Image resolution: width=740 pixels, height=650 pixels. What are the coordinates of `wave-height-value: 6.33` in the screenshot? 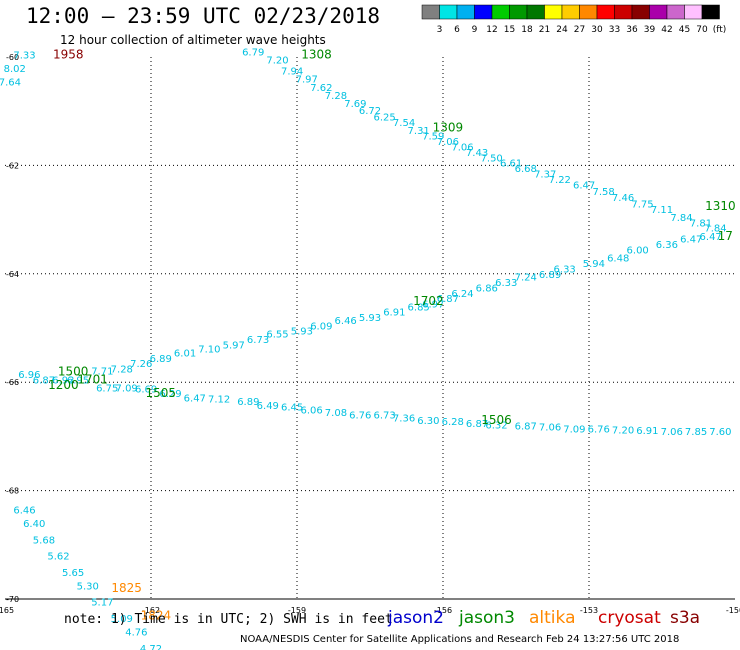 It's located at (565, 269).